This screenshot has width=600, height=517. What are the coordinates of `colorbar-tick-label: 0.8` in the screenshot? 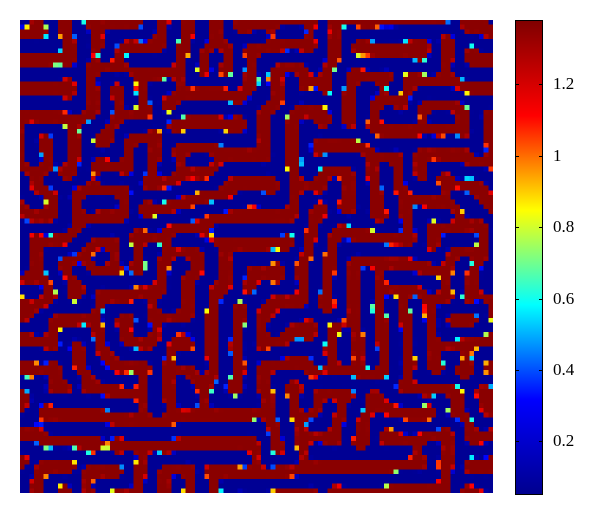 It's located at (564, 227).